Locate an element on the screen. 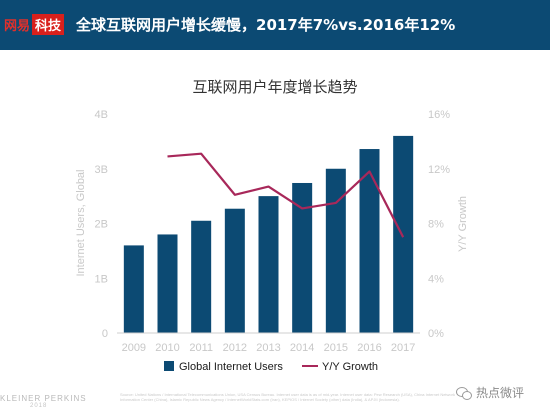 The width and height of the screenshot is (550, 411). page-headline: 全球互联网用户增长缓慢，2017年7%vs.2016年12% is located at coordinates (266, 25).